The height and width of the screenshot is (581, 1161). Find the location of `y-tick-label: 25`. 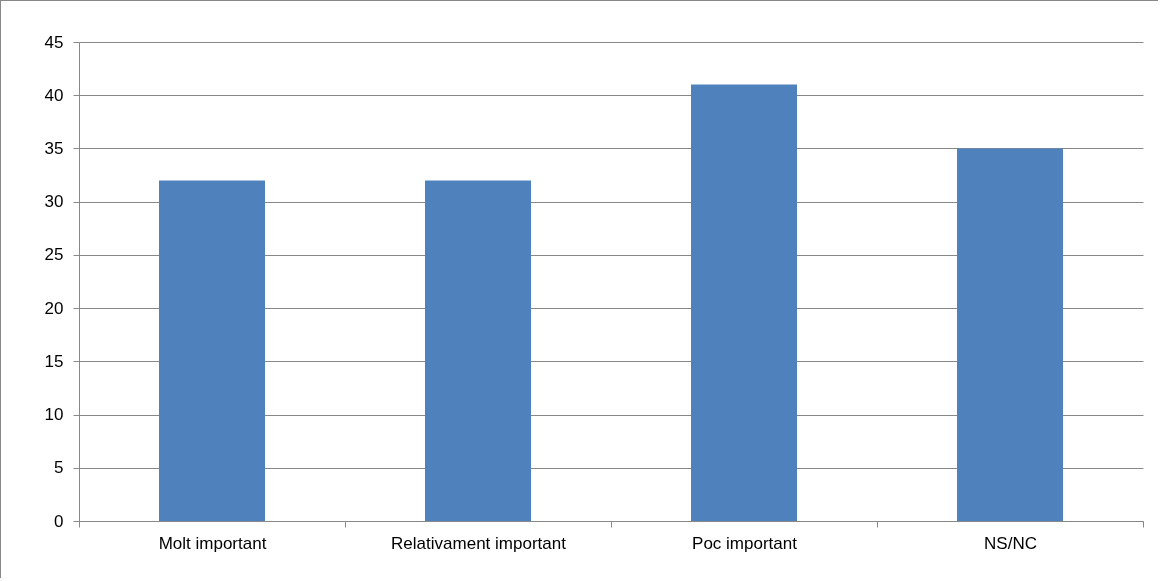

y-tick-label: 25 is located at coordinates (54, 255).